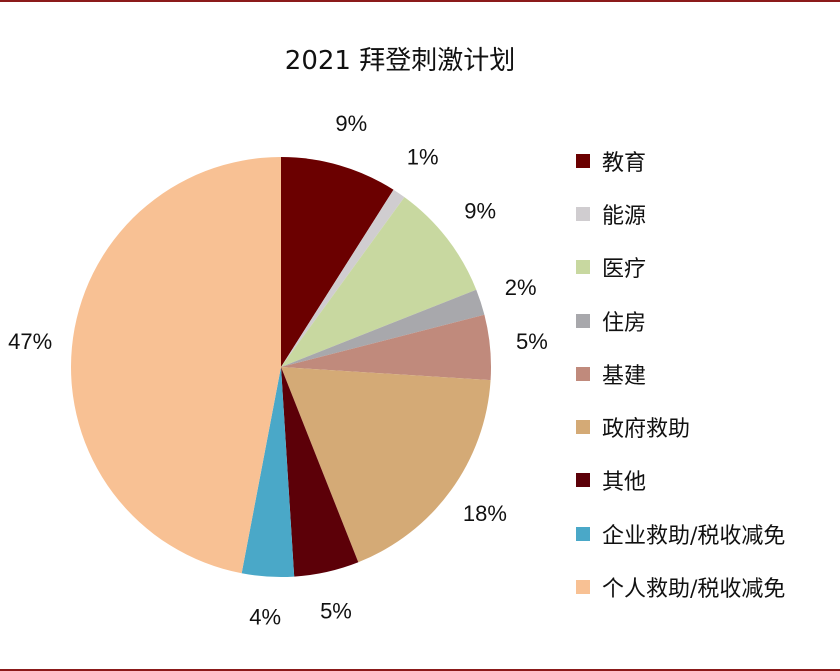 The width and height of the screenshot is (840, 671). I want to click on pie-label-1: 9%, so click(351, 123).